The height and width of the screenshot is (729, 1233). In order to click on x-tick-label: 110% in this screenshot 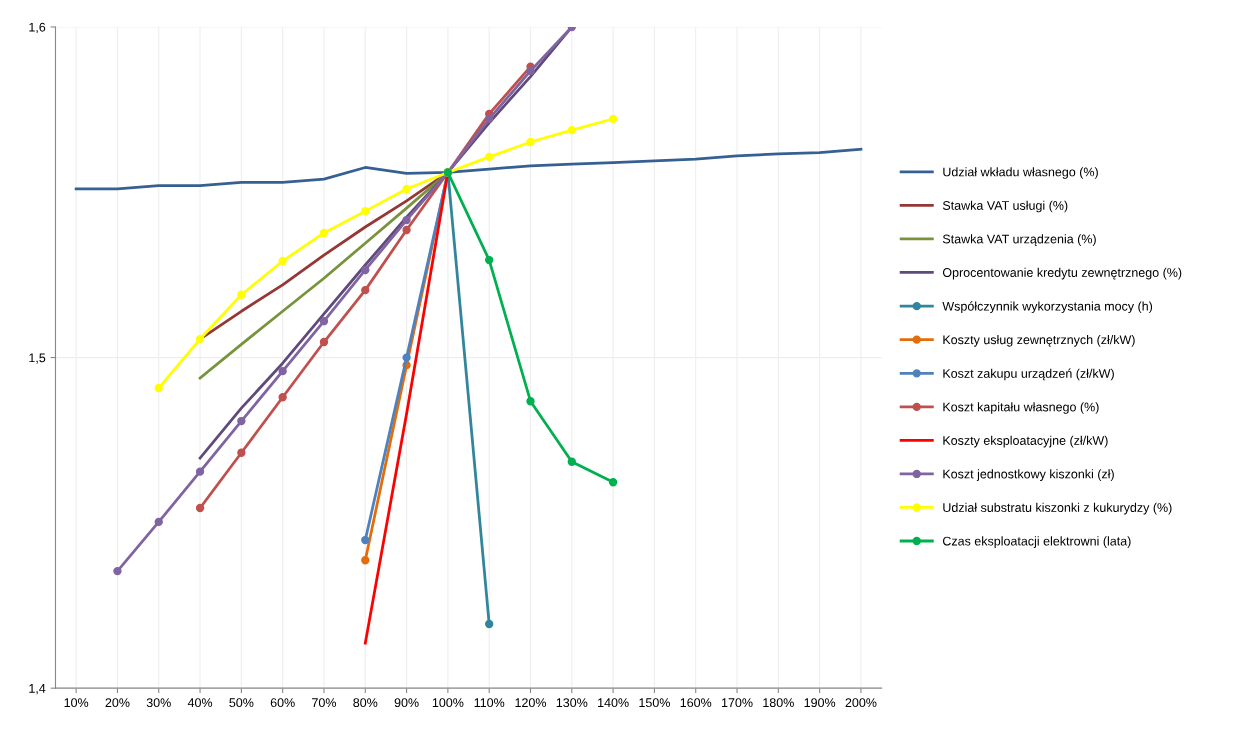, I will do `click(489, 703)`.